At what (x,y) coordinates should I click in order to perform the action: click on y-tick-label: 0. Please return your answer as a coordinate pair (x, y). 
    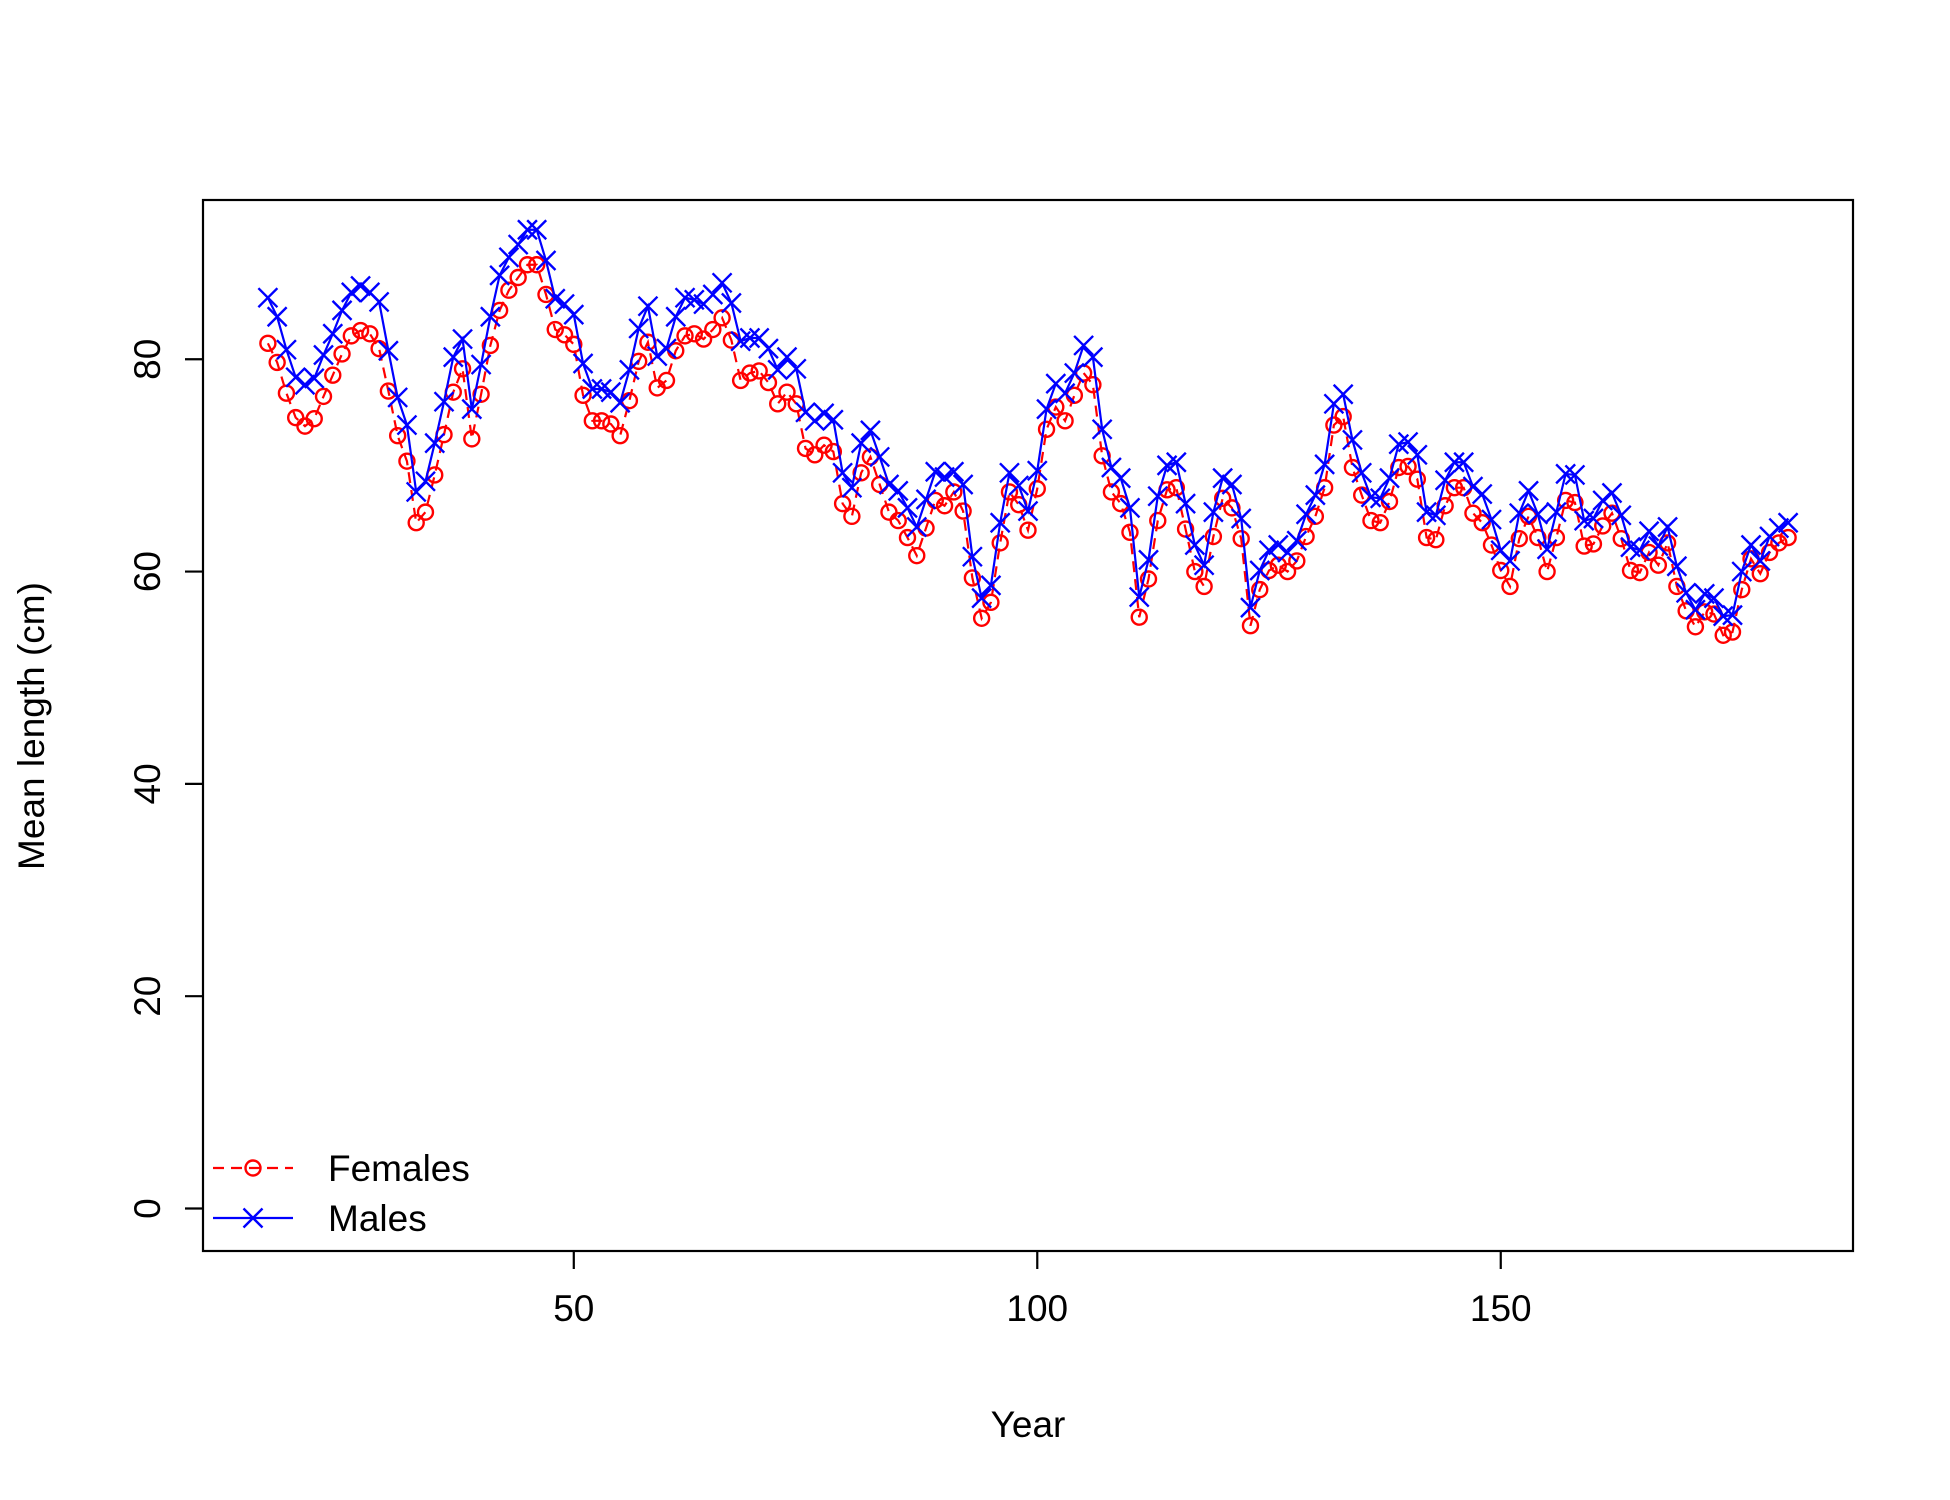
    Looking at the image, I should click on (147, 1208).